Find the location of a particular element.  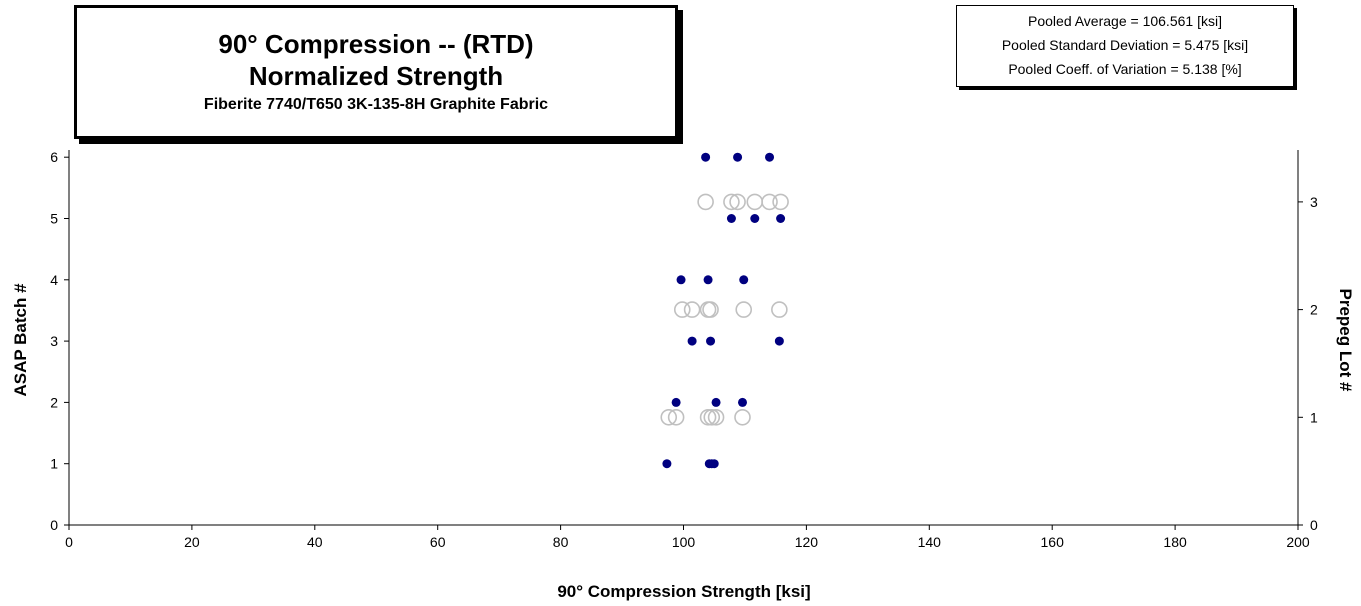

x-tick-label: 20 is located at coordinates (192, 542).